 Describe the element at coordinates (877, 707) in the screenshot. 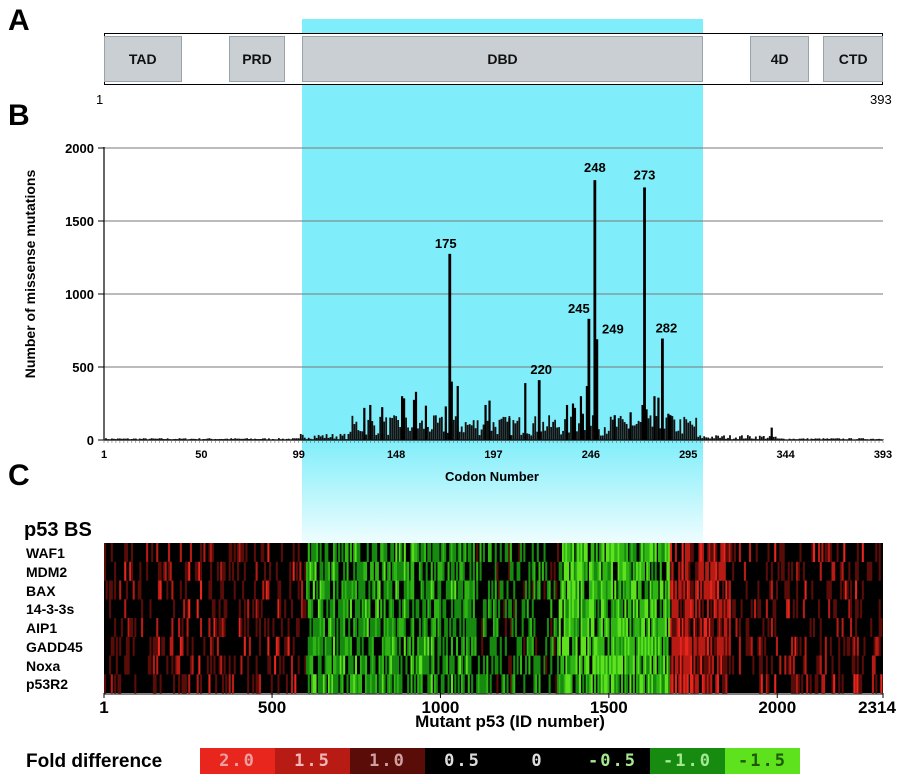

I see `heatmap-x-tick-label: 2314` at that location.